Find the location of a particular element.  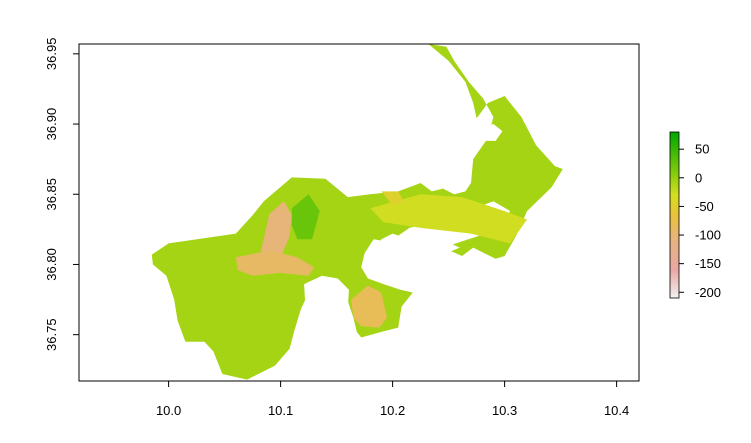

colorbar-tick-label: -50 is located at coordinates (704, 206).